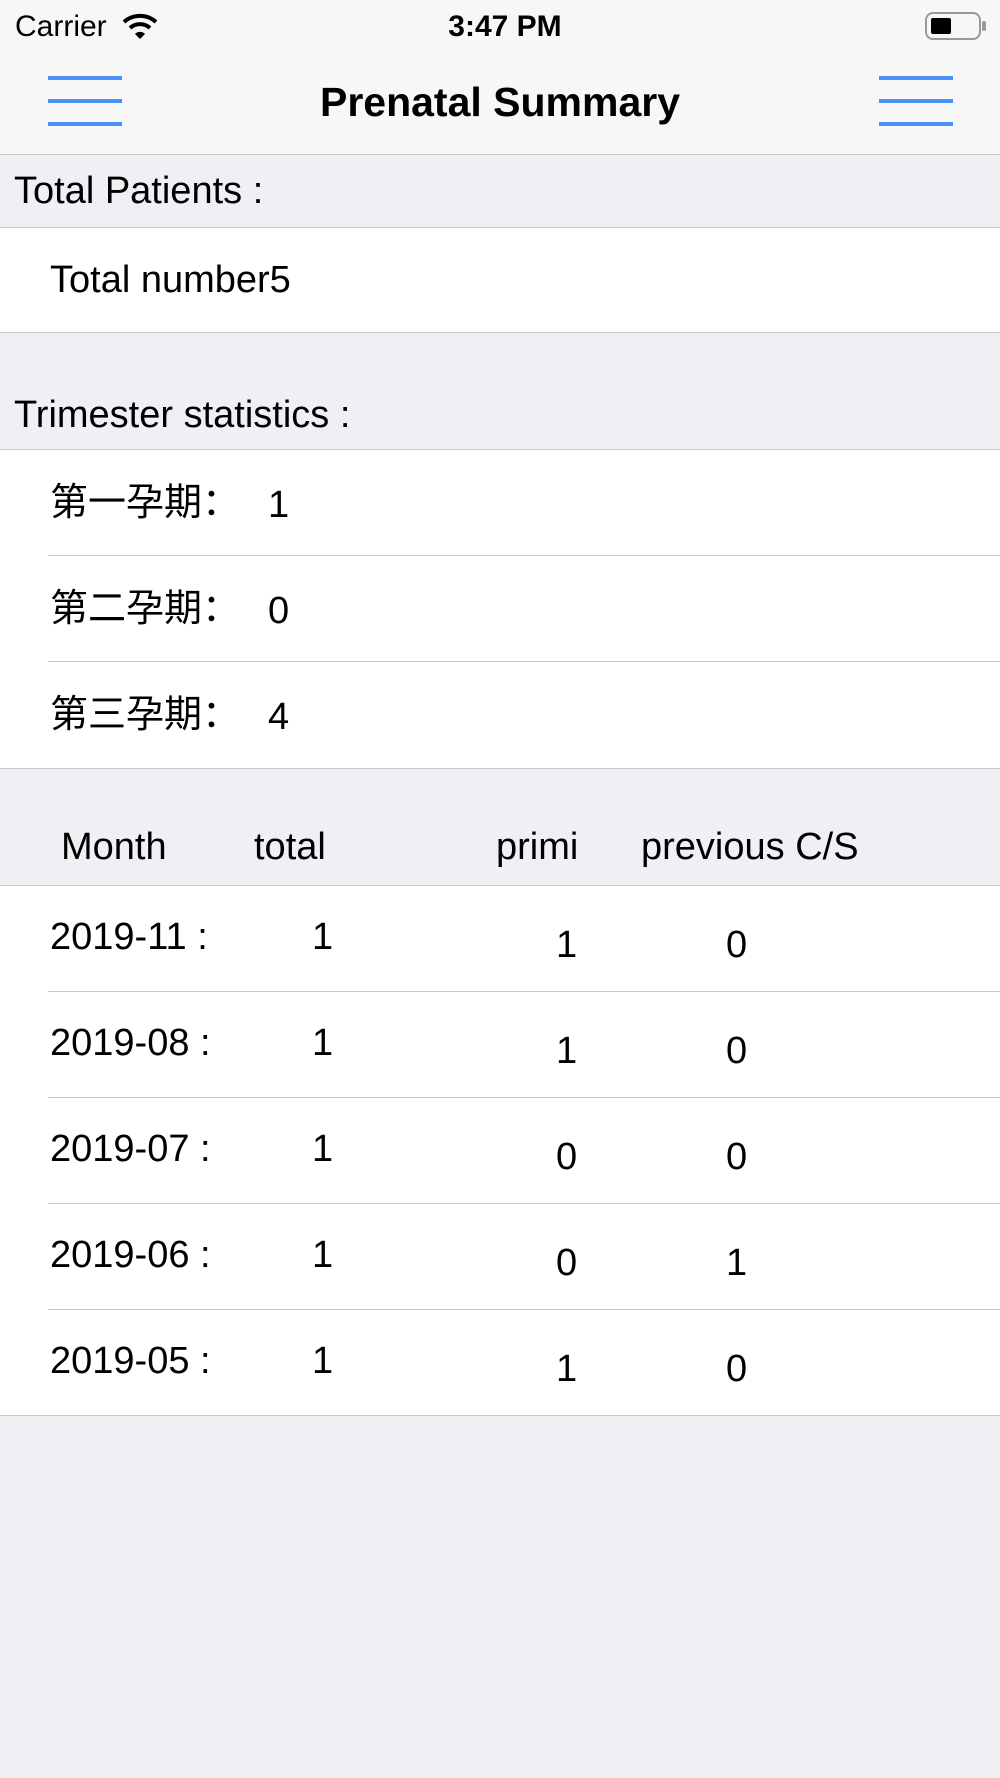 Image resolution: width=1000 pixels, height=1778 pixels. I want to click on column-header: primi, so click(537, 847).